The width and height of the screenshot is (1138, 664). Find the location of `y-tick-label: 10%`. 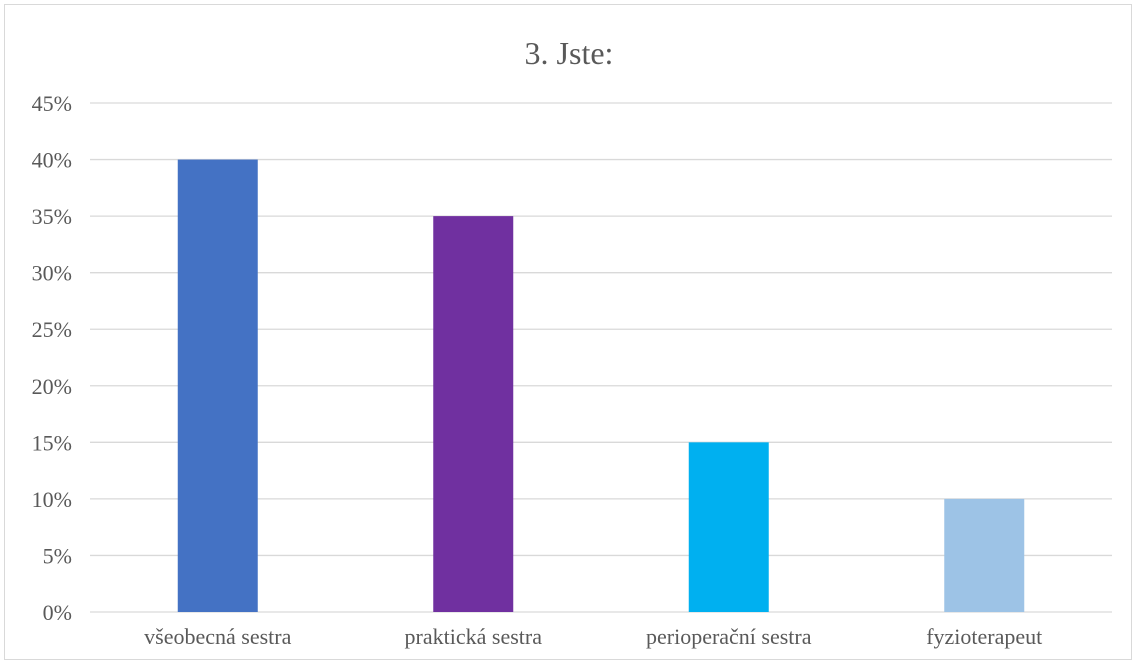

y-tick-label: 10% is located at coordinates (52, 499).